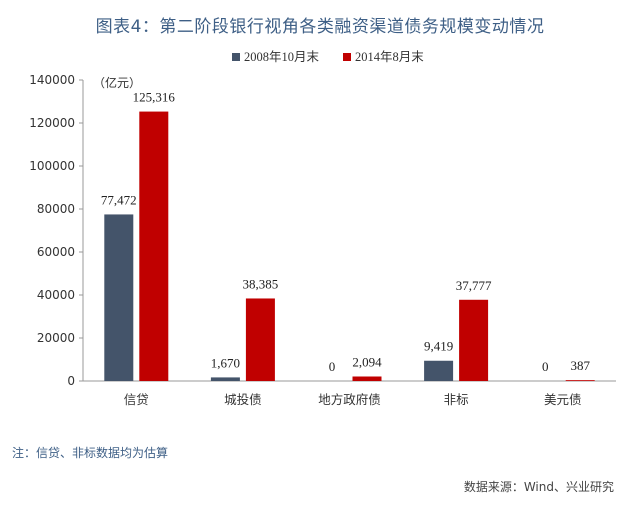 This screenshot has width=640, height=529. What do you see at coordinates (56, 295) in the screenshot?
I see `y-tick-label: 40000` at bounding box center [56, 295].